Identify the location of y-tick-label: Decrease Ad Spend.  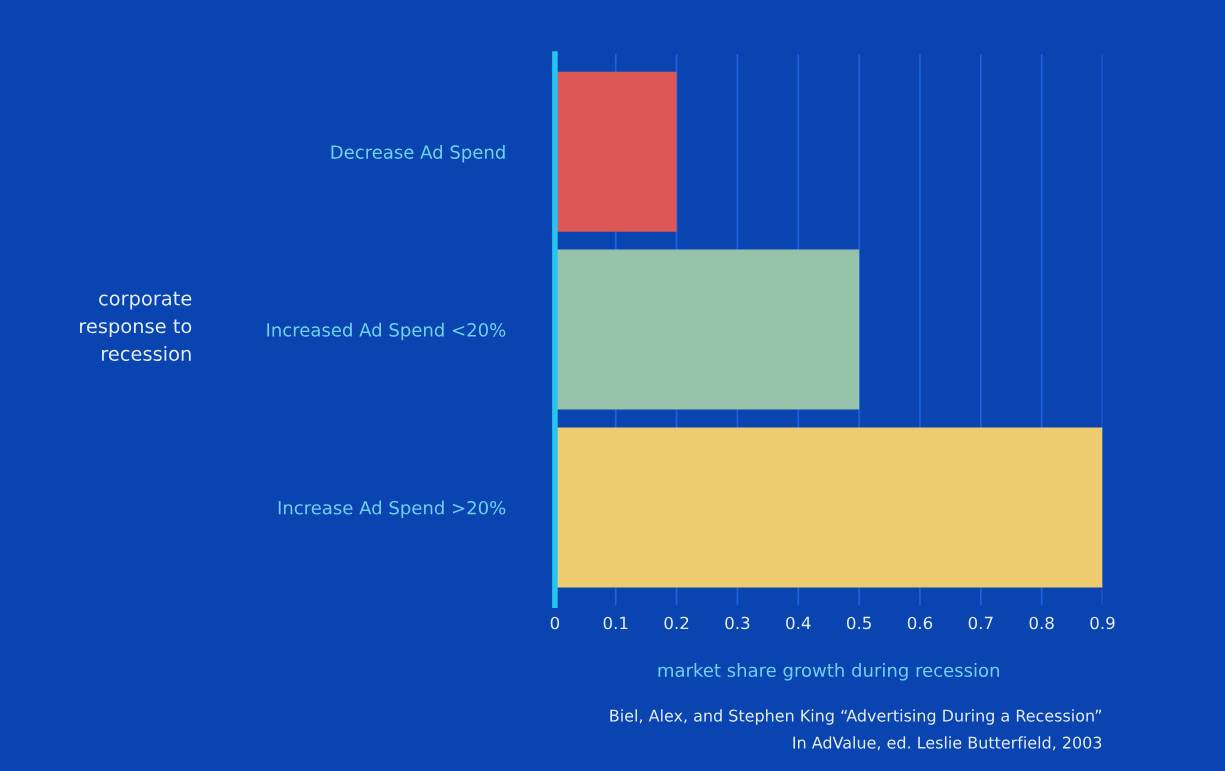
(418, 153).